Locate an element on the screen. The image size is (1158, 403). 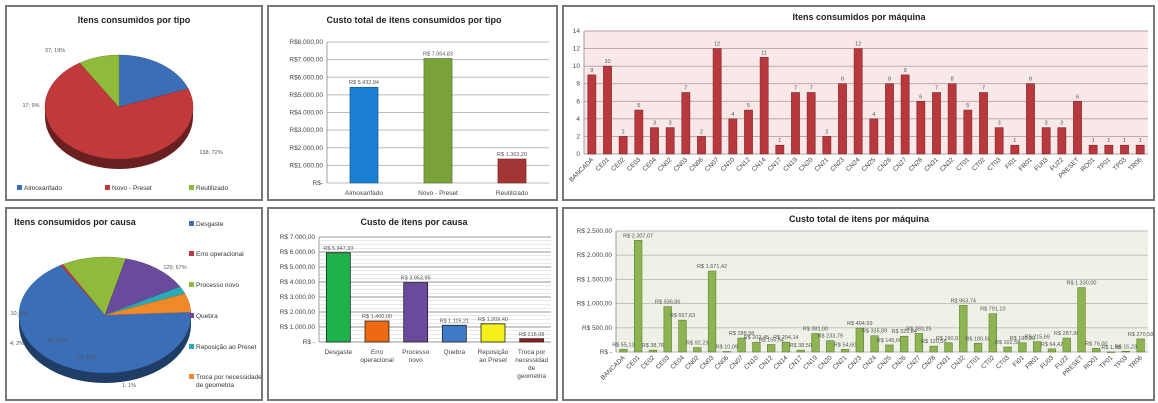
legend-label: Quebra is located at coordinates (207, 316).